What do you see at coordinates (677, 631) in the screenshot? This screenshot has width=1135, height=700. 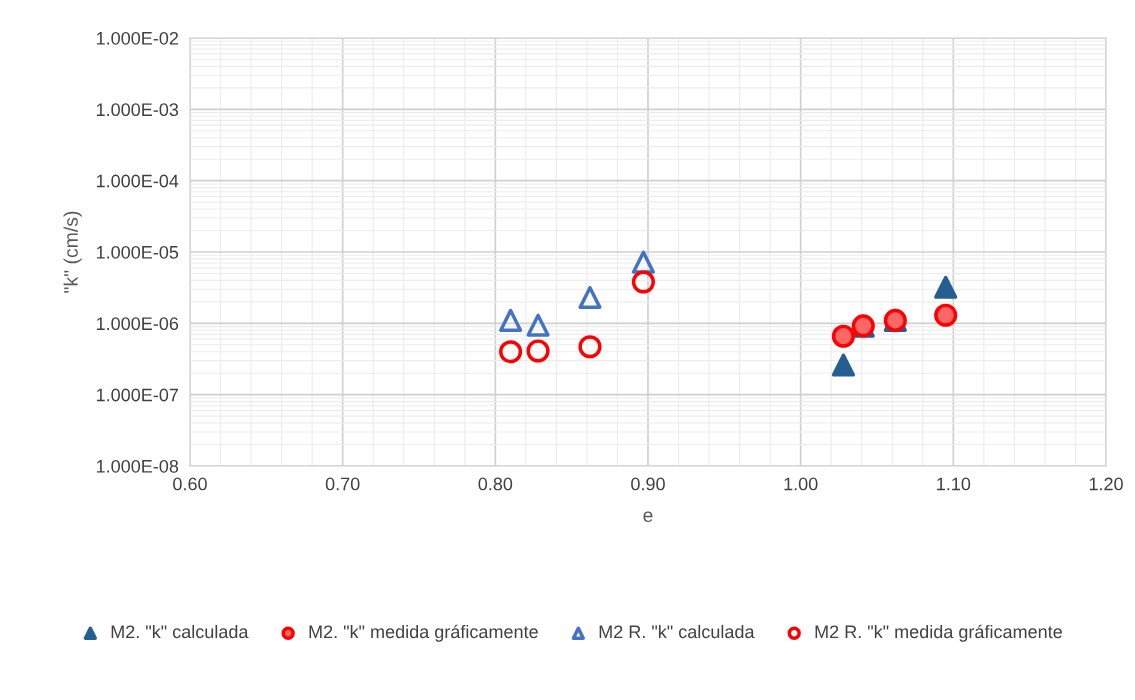 I see `legend-label: M2 R. "k" calculada` at bounding box center [677, 631].